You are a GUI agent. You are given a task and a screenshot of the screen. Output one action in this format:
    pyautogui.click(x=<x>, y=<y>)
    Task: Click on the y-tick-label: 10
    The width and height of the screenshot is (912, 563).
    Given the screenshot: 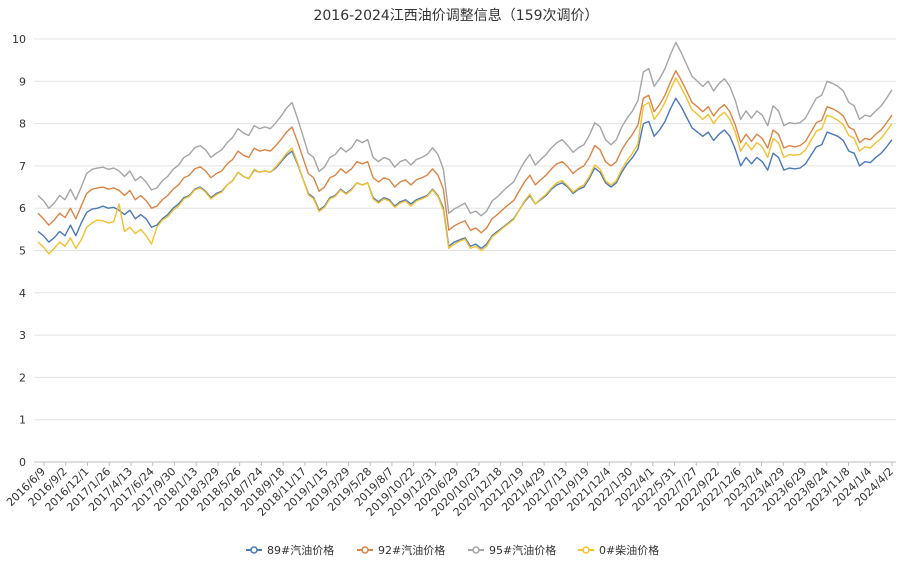 What is the action you would take?
    pyautogui.click(x=19, y=39)
    